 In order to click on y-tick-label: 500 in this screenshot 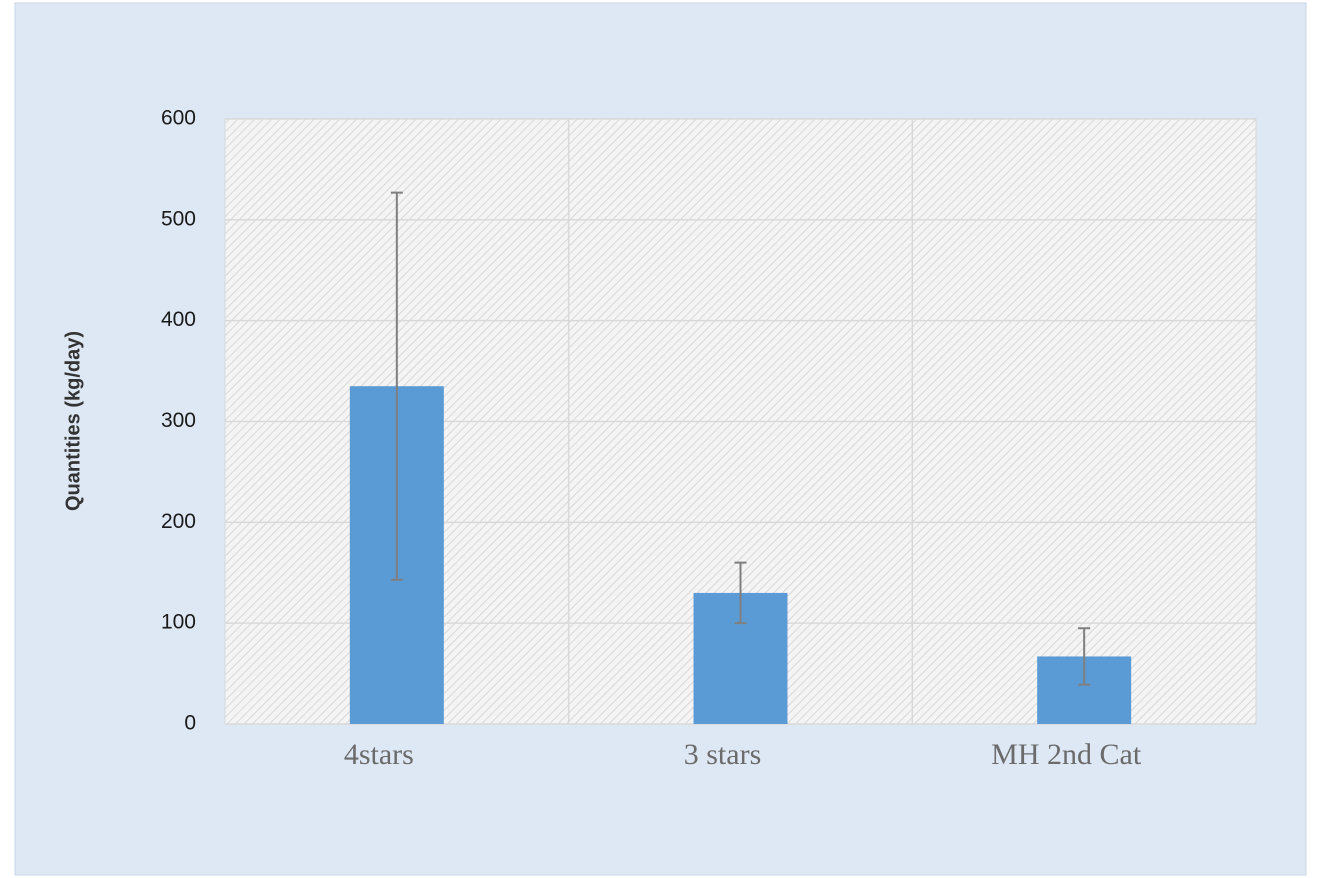, I will do `click(178, 218)`.